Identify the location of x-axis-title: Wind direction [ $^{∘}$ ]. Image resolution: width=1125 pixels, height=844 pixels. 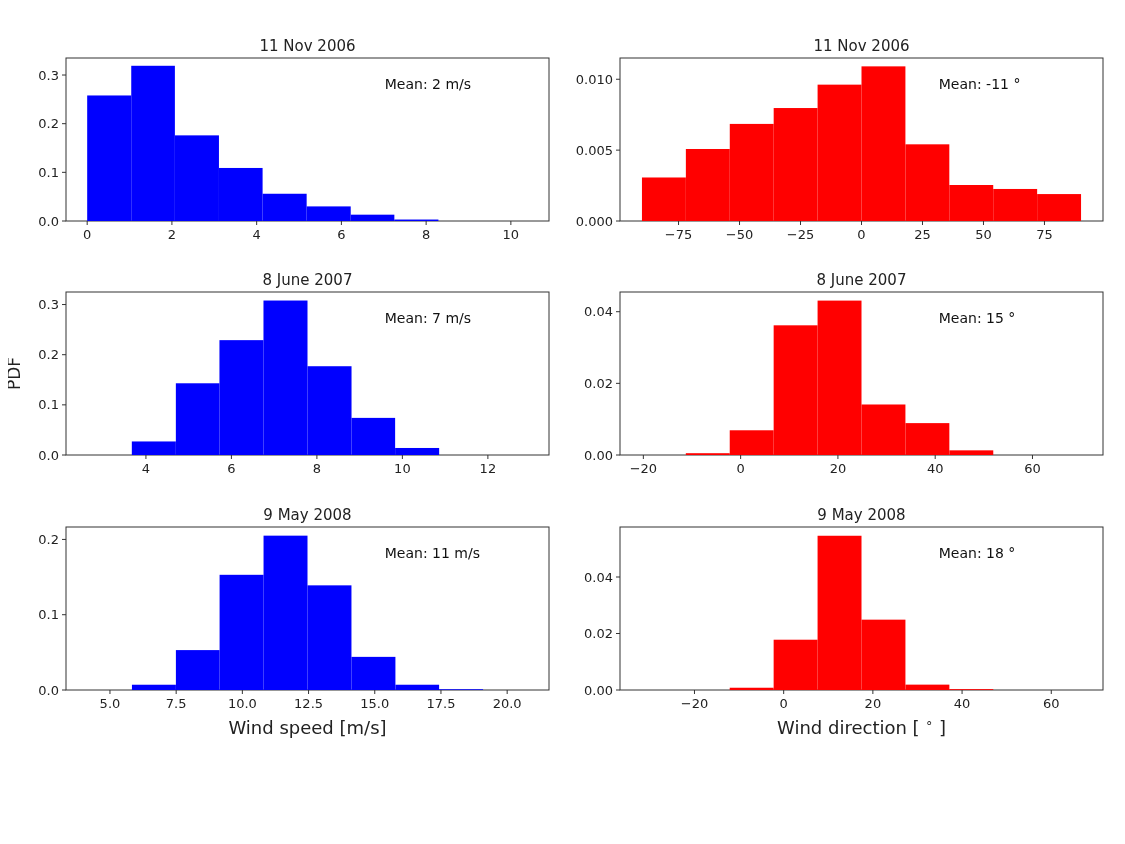
(861, 726).